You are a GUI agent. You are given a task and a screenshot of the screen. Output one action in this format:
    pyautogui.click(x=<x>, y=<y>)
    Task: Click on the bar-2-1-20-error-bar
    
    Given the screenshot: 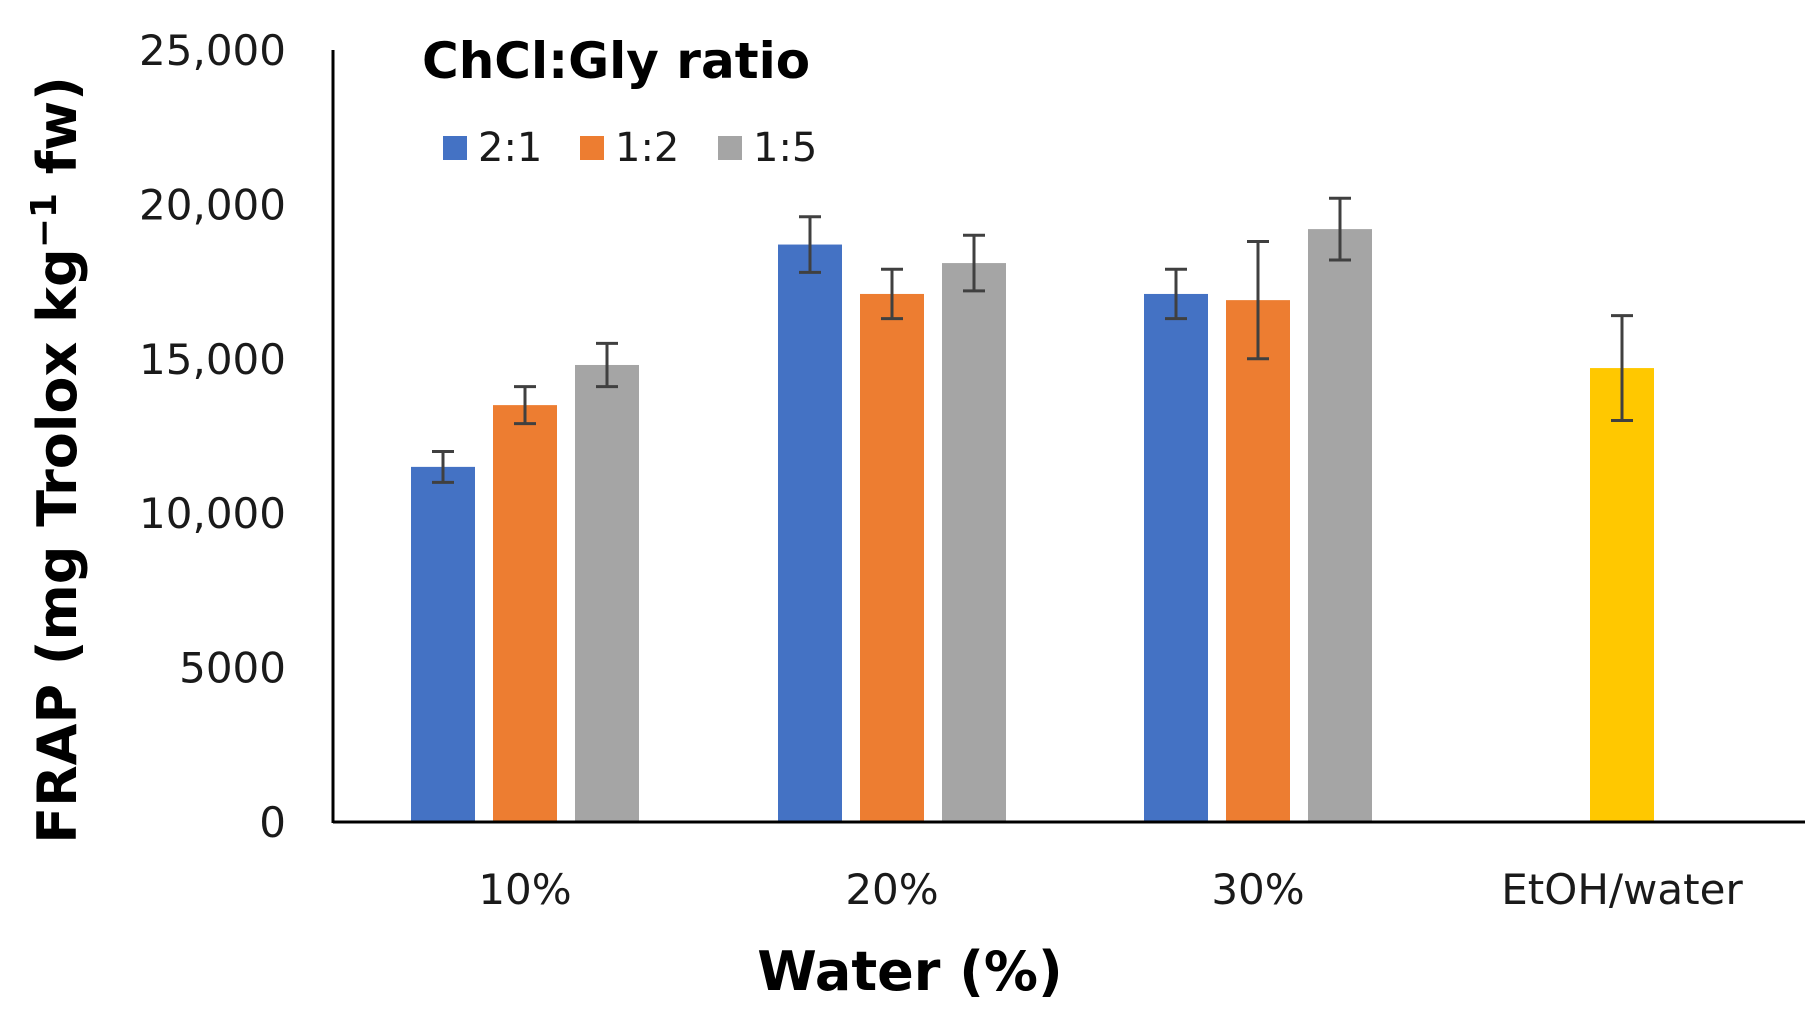 What is the action you would take?
    pyautogui.click(x=810, y=244)
    